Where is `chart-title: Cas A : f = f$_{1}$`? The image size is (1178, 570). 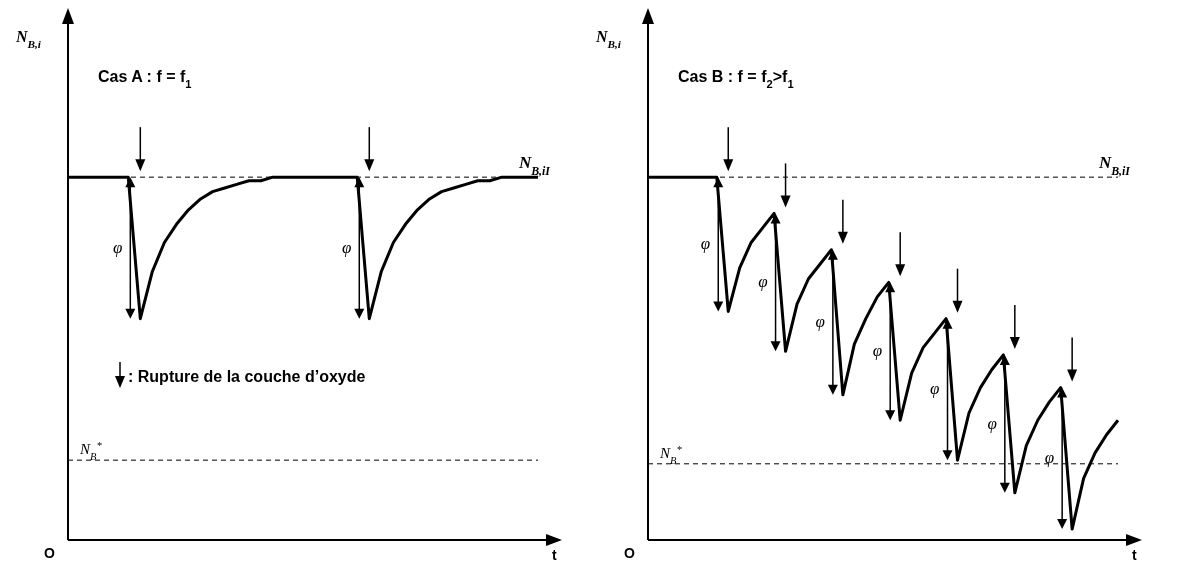
chart-title: Cas A : f = f$_{1}$ is located at coordinates (145, 79).